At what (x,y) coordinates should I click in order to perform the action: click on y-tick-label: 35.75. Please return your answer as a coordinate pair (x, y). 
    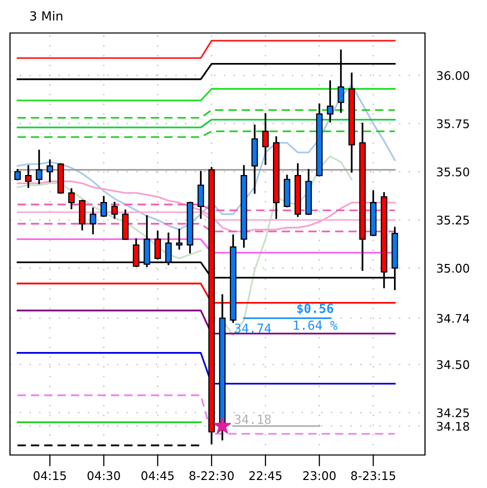
    Looking at the image, I should click on (453, 123).